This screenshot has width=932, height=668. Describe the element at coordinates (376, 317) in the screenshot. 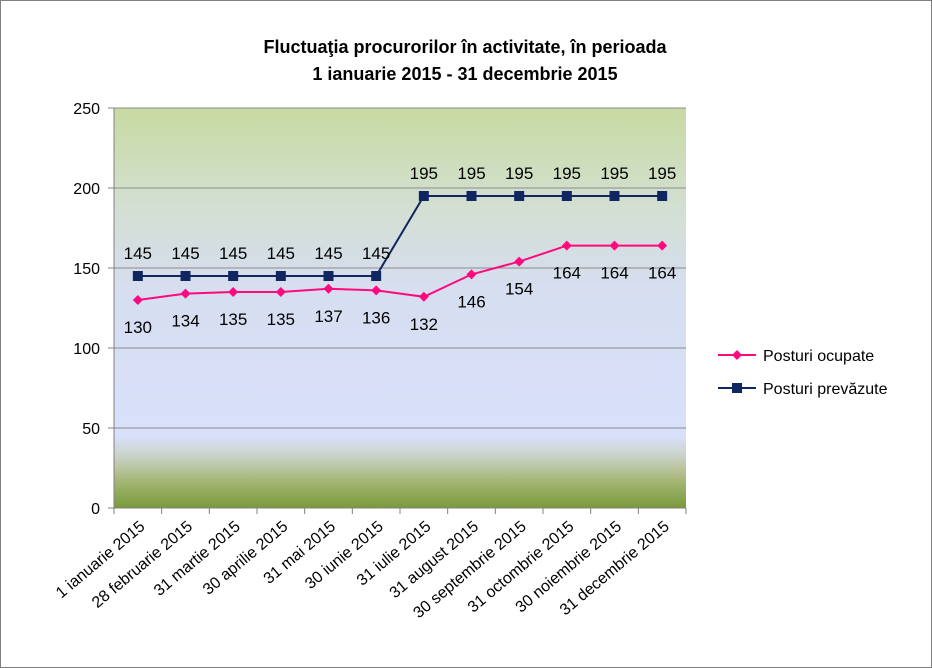

I see `data-label-posturi-ocupate: 136` at that location.